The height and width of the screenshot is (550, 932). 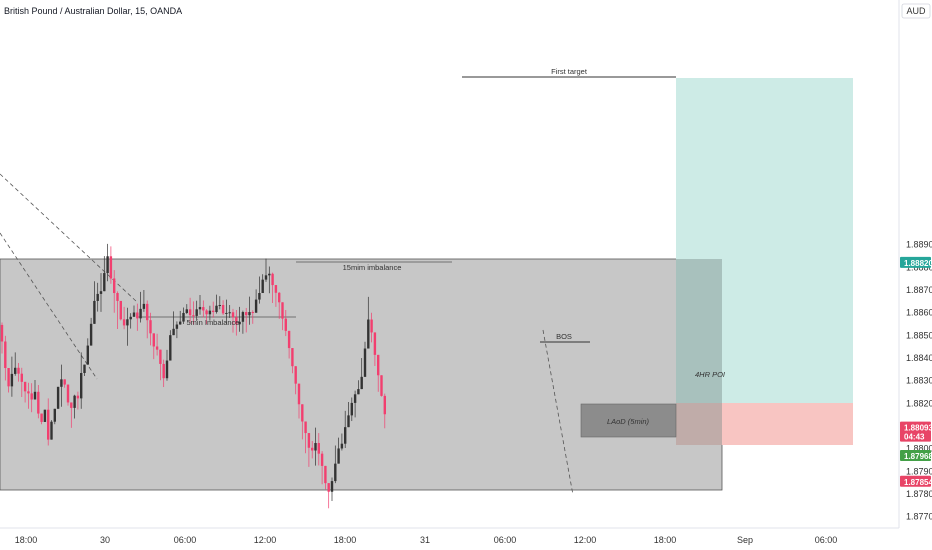 I want to click on currency-box: AUD, so click(x=916, y=11).